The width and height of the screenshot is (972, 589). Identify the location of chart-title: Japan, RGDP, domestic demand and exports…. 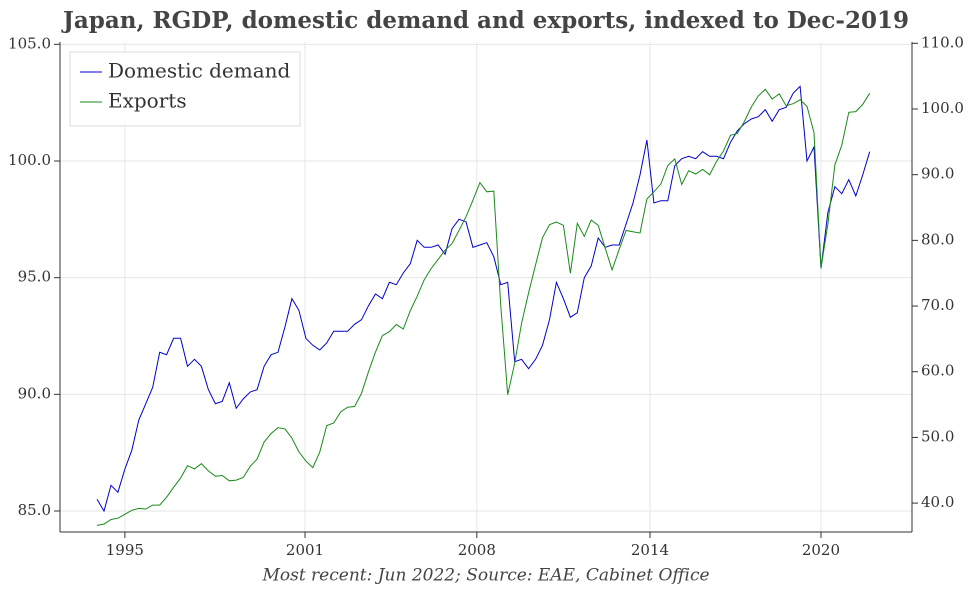
(485, 20).